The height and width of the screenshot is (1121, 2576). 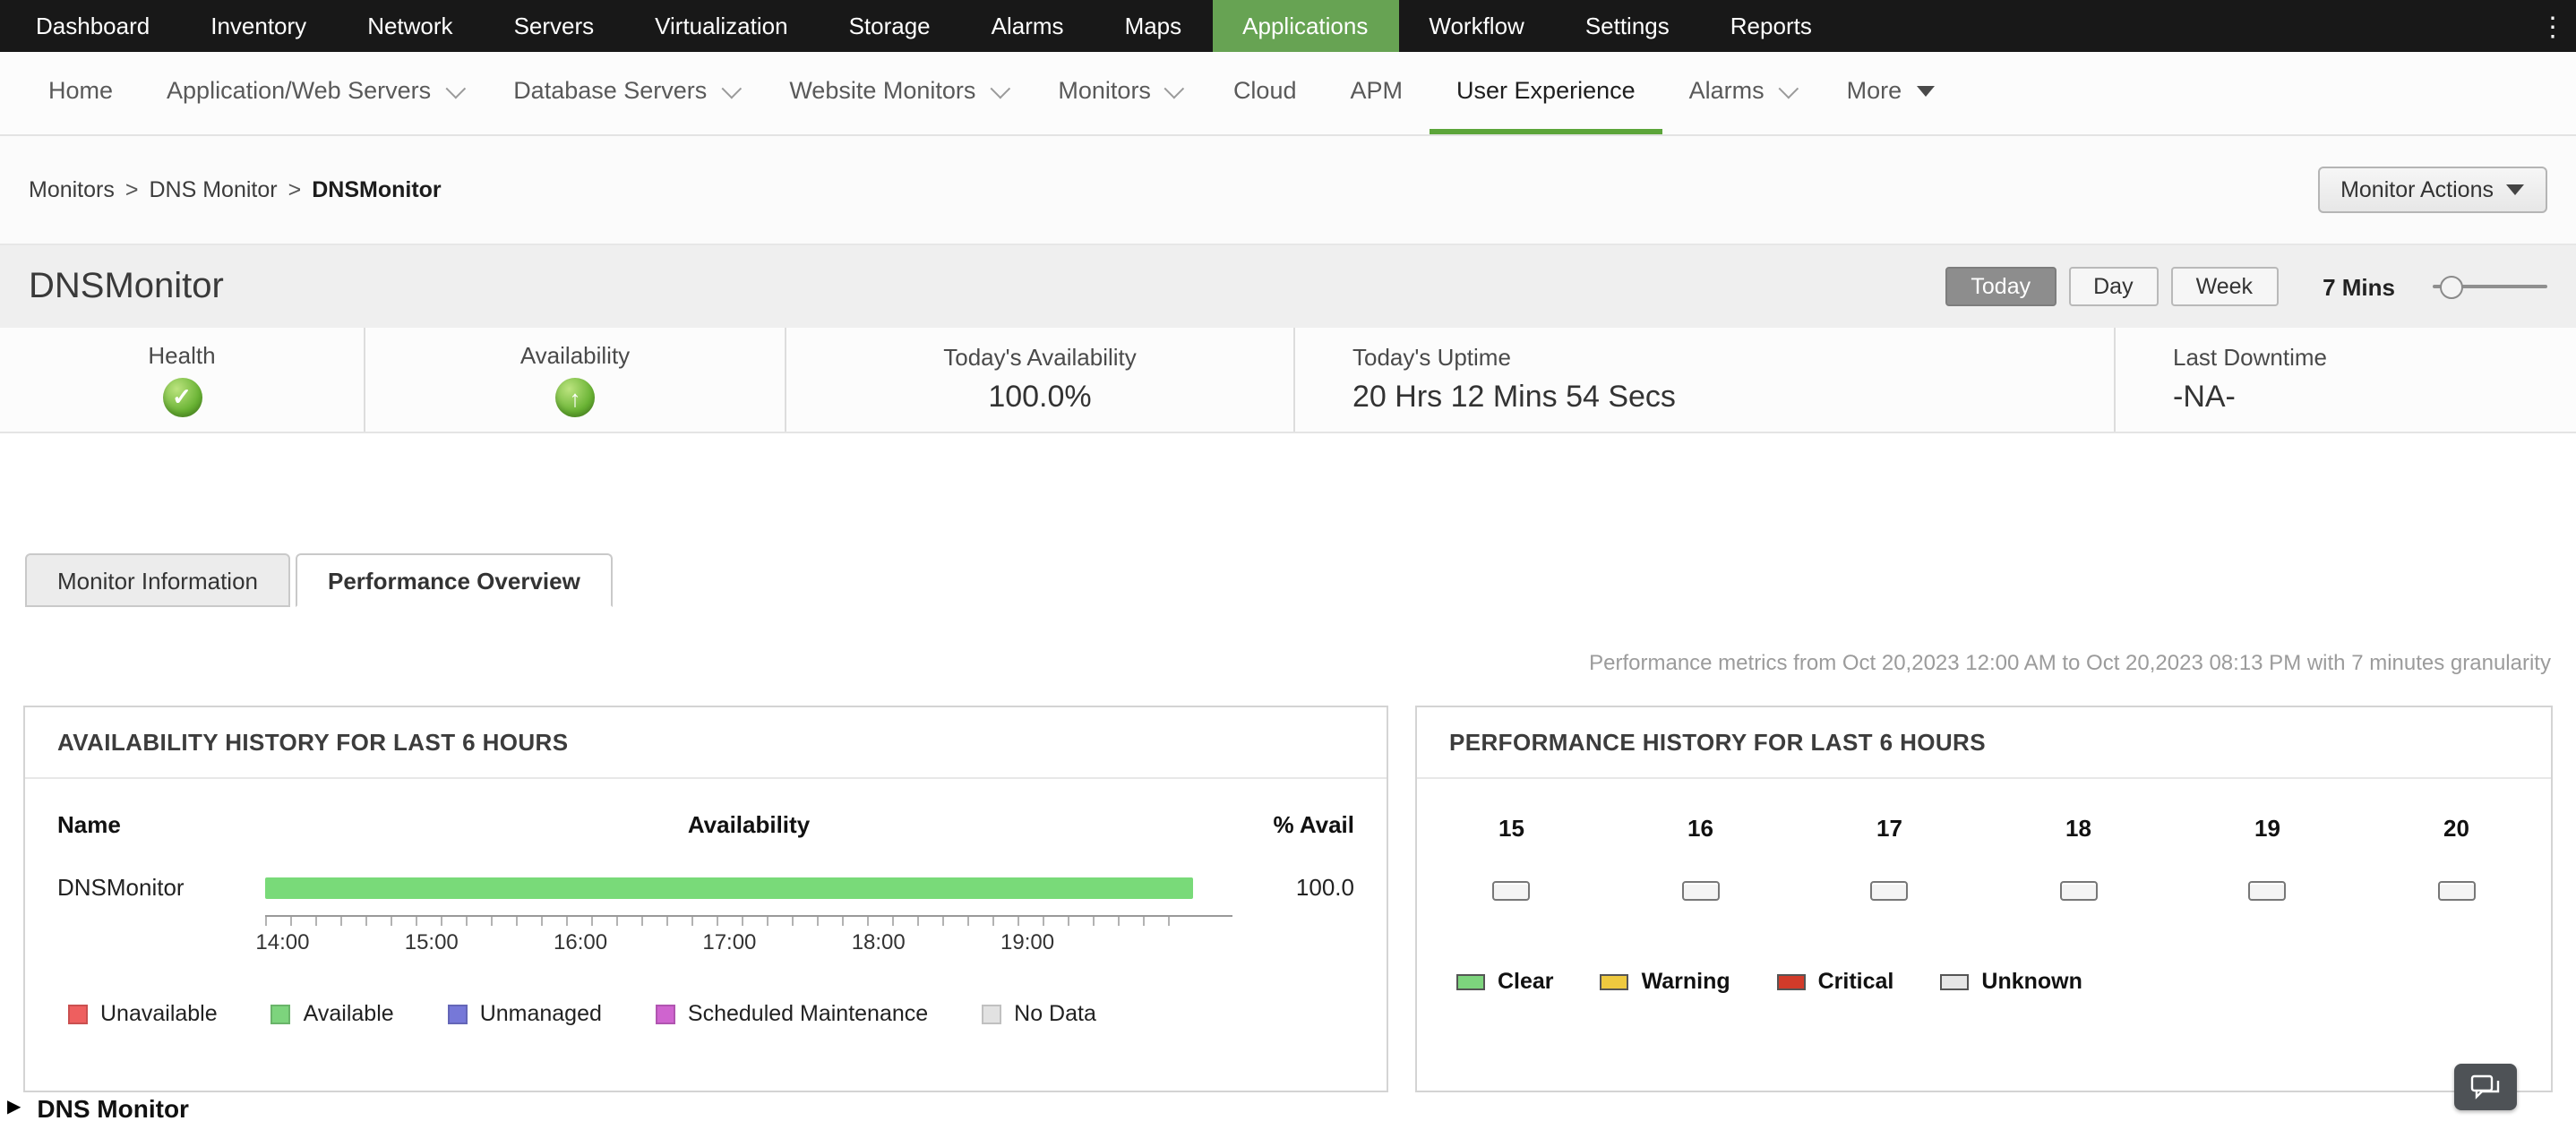 What do you see at coordinates (157, 580) in the screenshot?
I see `tab-monitor-information: Monitor Information` at bounding box center [157, 580].